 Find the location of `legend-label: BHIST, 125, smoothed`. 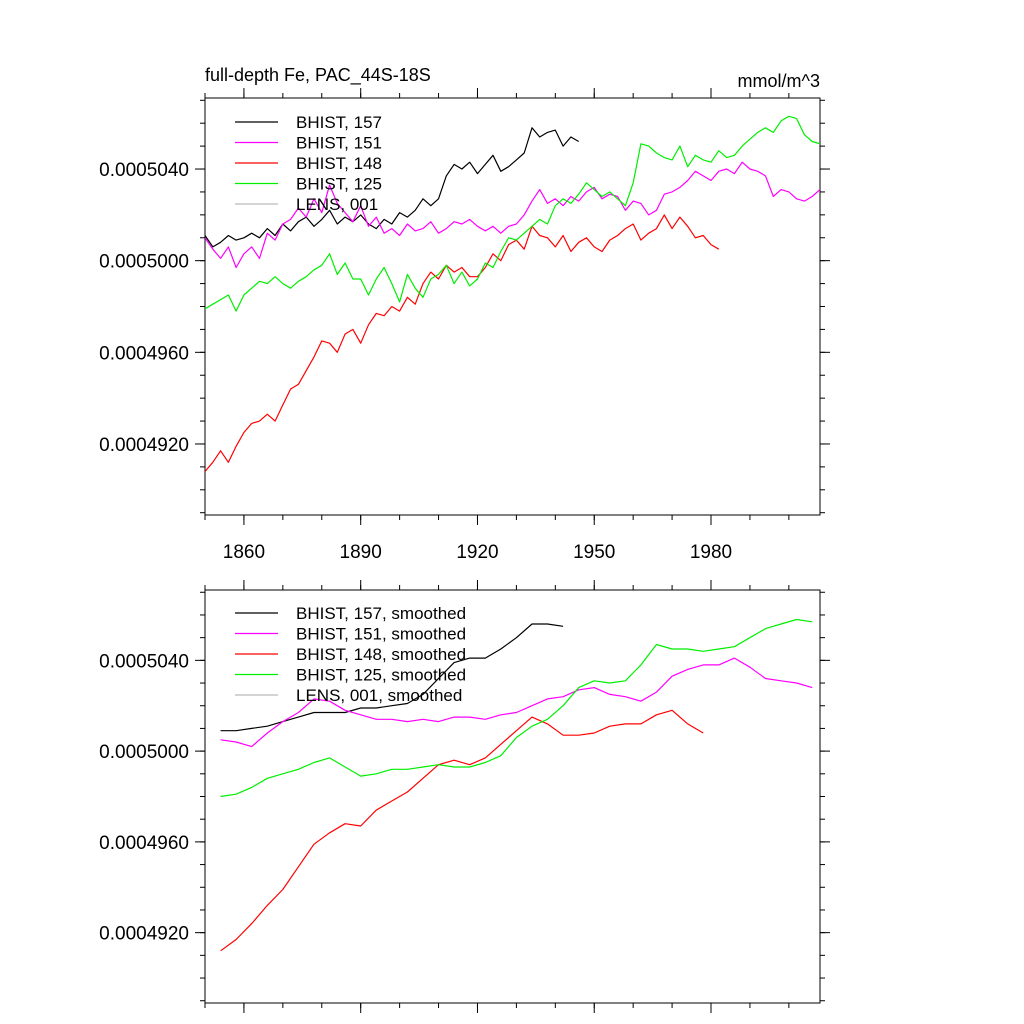

legend-label: BHIST, 125, smoothed is located at coordinates (381, 675).